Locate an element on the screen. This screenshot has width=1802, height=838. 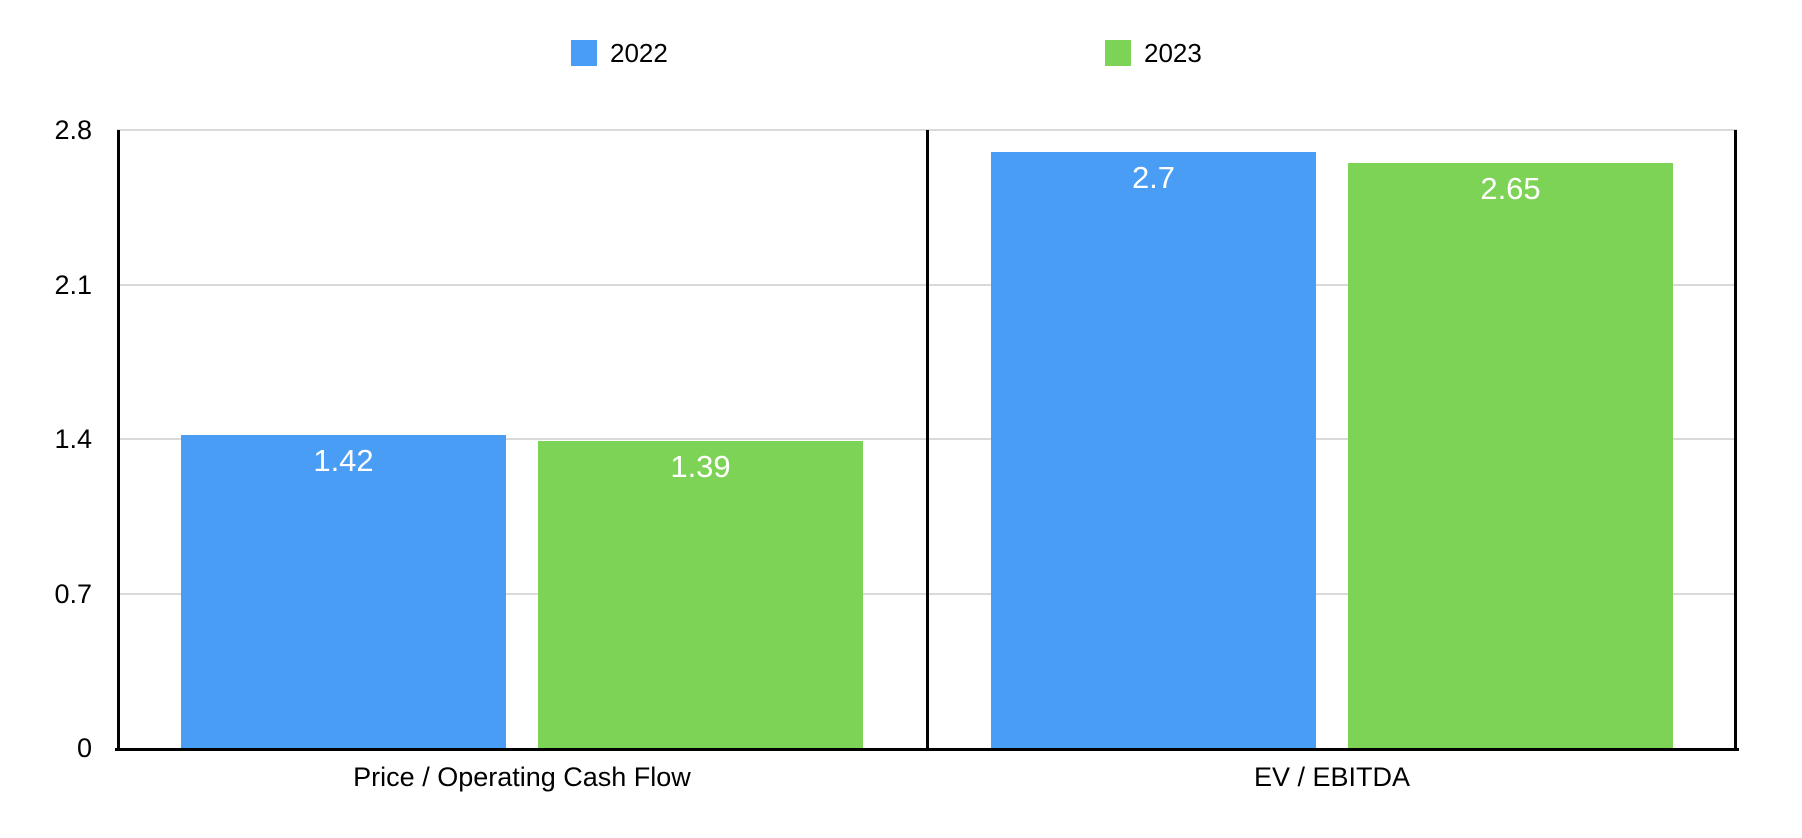
legend-item-2023: 2023 is located at coordinates (1153, 53).